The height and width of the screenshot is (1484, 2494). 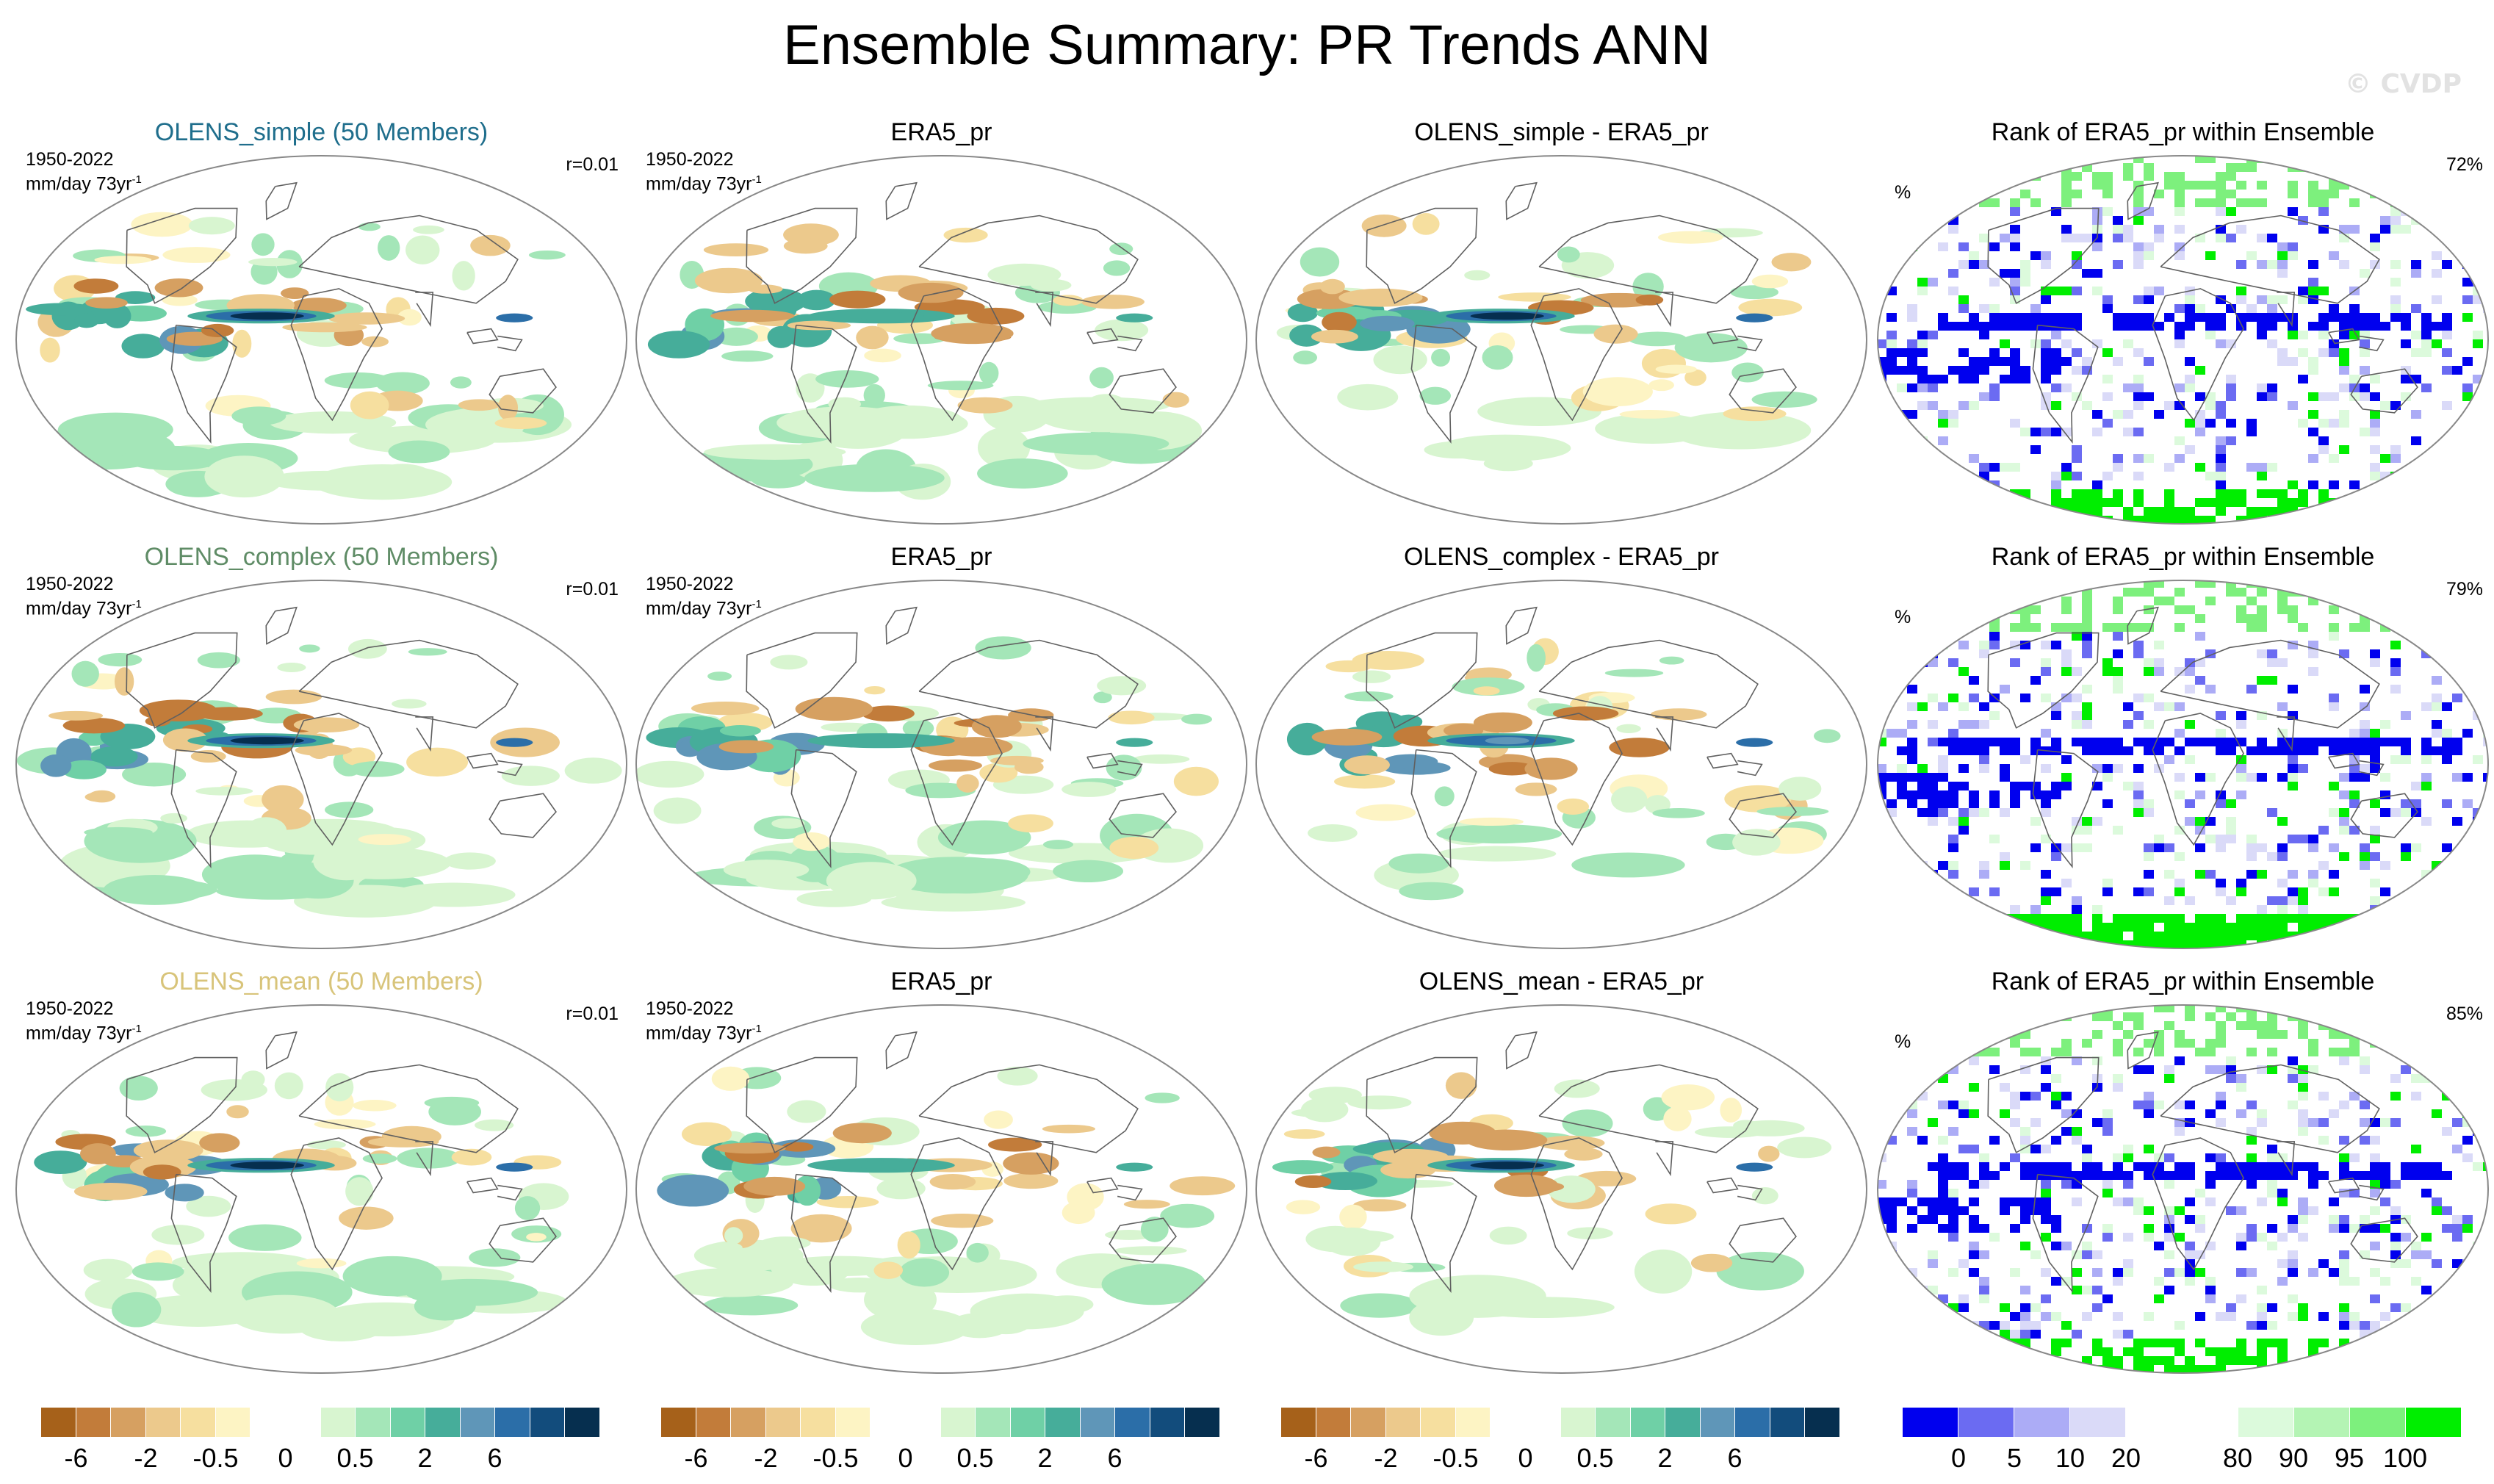 What do you see at coordinates (79, 608) in the screenshot?
I see `units-text: mm/day 73yr` at bounding box center [79, 608].